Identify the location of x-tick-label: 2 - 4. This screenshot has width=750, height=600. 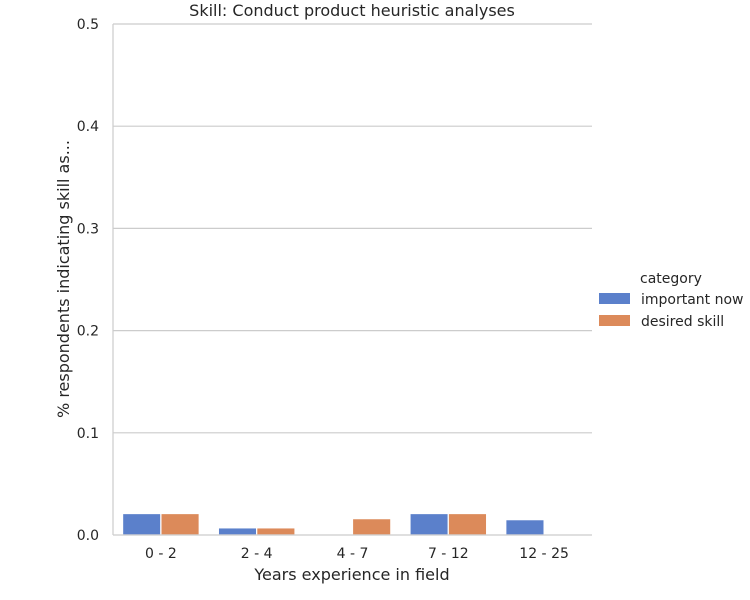
(257, 554).